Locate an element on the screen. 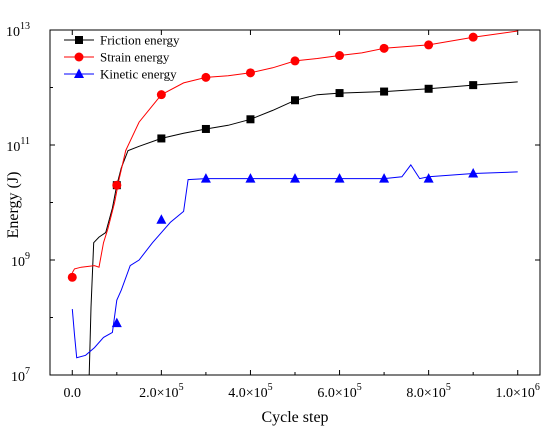  x-tick-label-base: 8.0×10 is located at coordinates (425, 393).